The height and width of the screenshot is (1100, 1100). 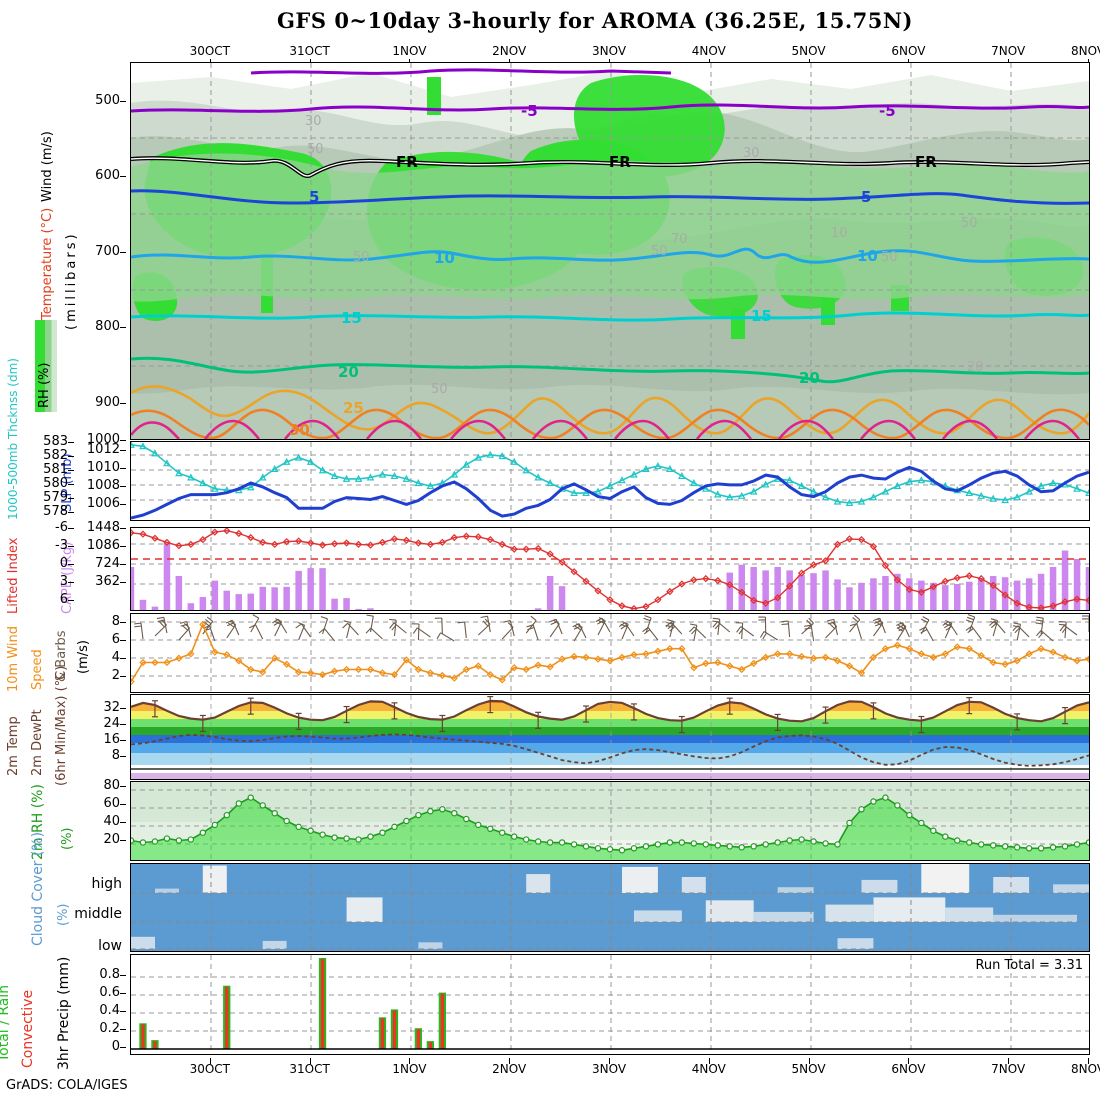 I want to click on label-neg5-b: -5, so click(x=887, y=111).